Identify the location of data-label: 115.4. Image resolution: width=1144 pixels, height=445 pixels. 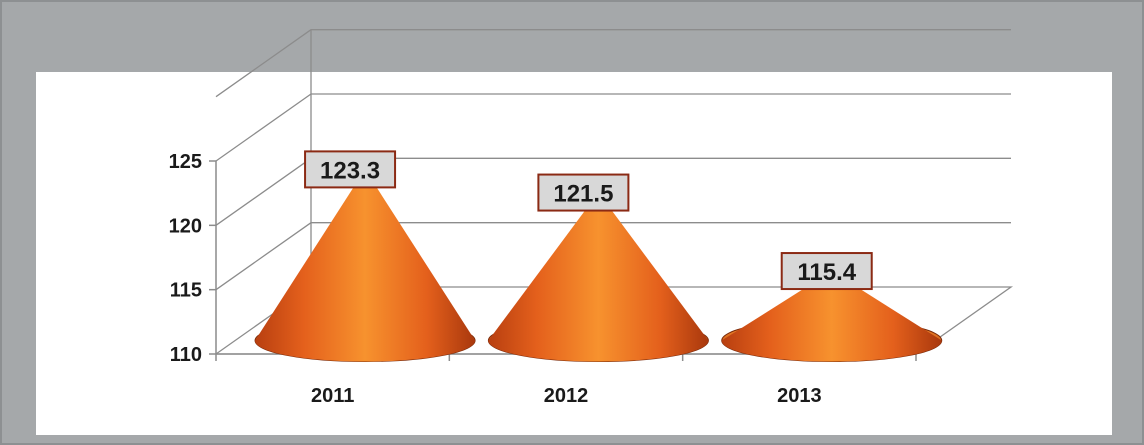
(826, 271).